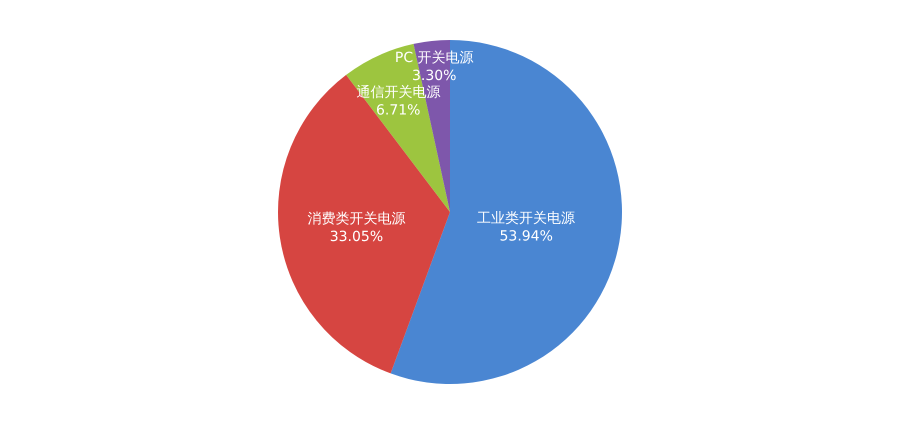 This screenshot has width=900, height=432. What do you see at coordinates (398, 110) in the screenshot?
I see `data-label: 6.71%` at bounding box center [398, 110].